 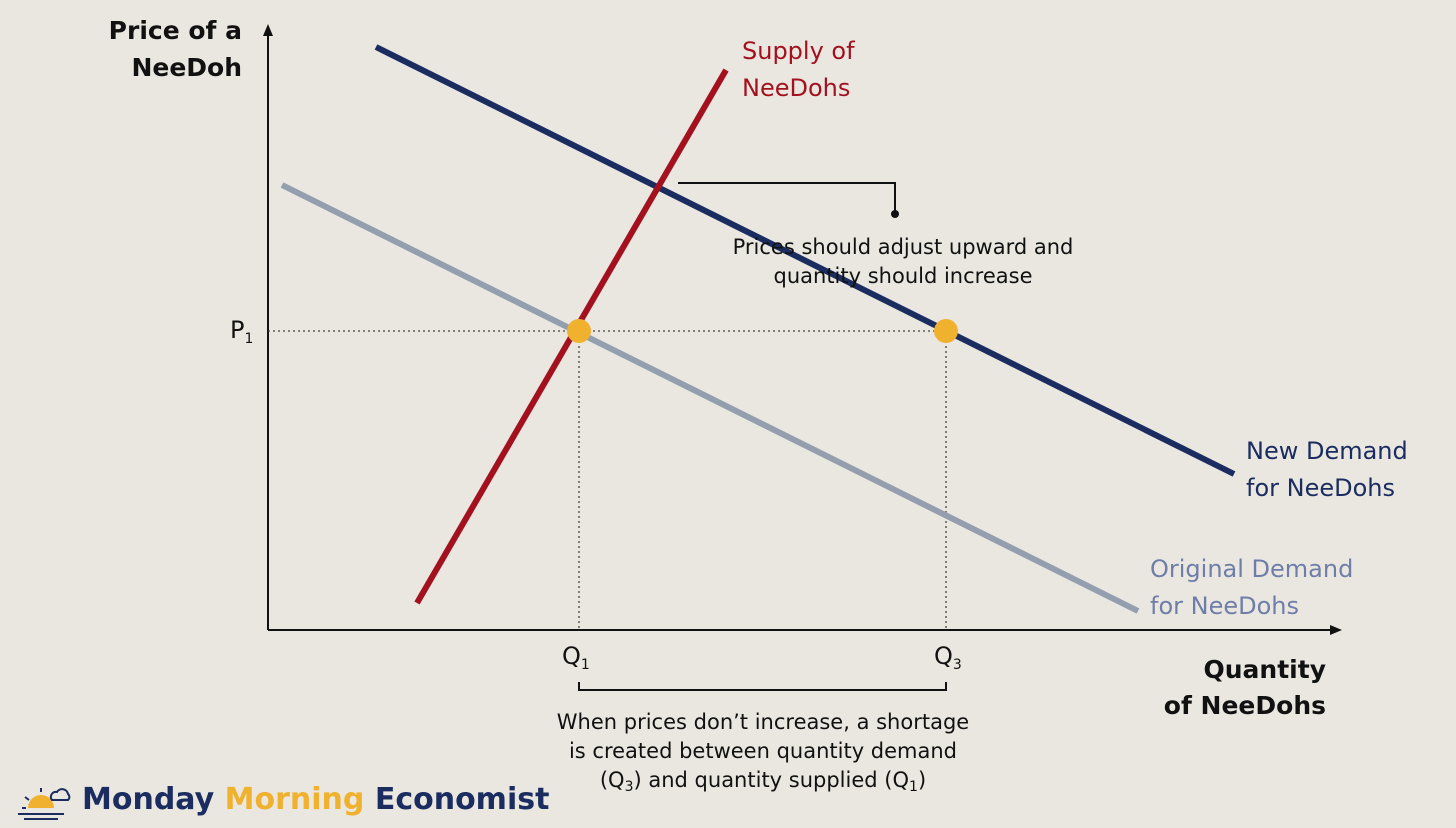 I want to click on q3-marker: Q3, so click(x=948, y=657).